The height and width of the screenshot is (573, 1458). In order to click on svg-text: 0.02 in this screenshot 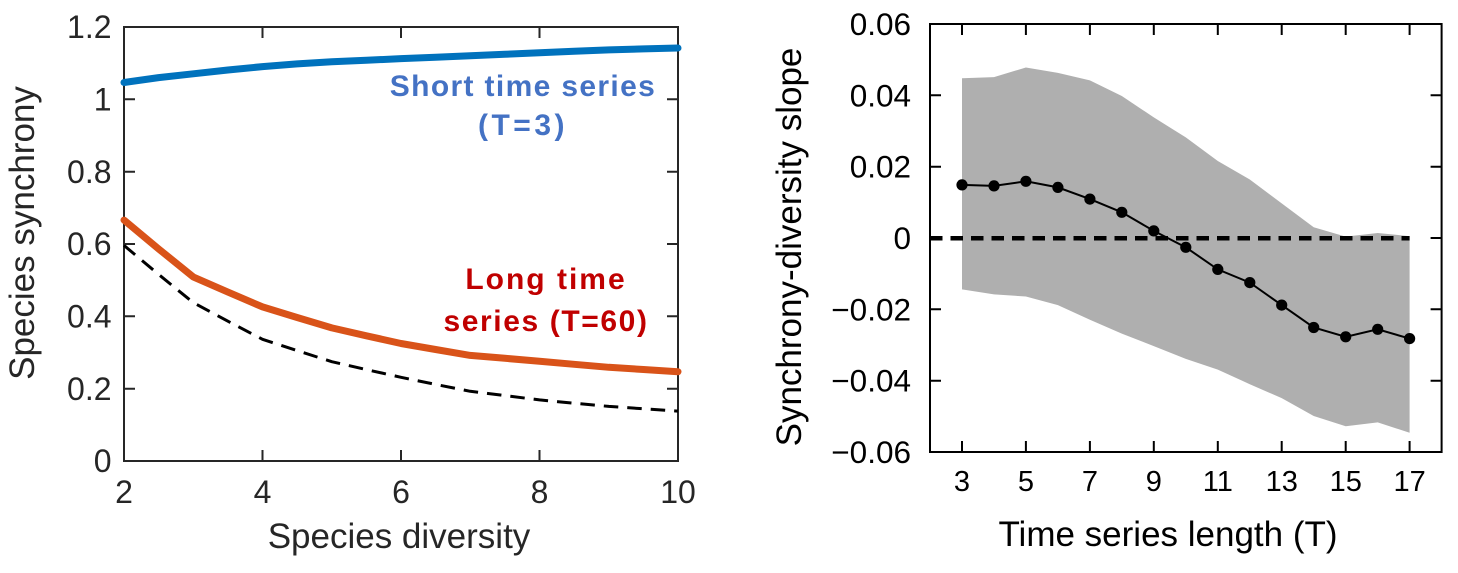, I will do `click(880, 167)`.